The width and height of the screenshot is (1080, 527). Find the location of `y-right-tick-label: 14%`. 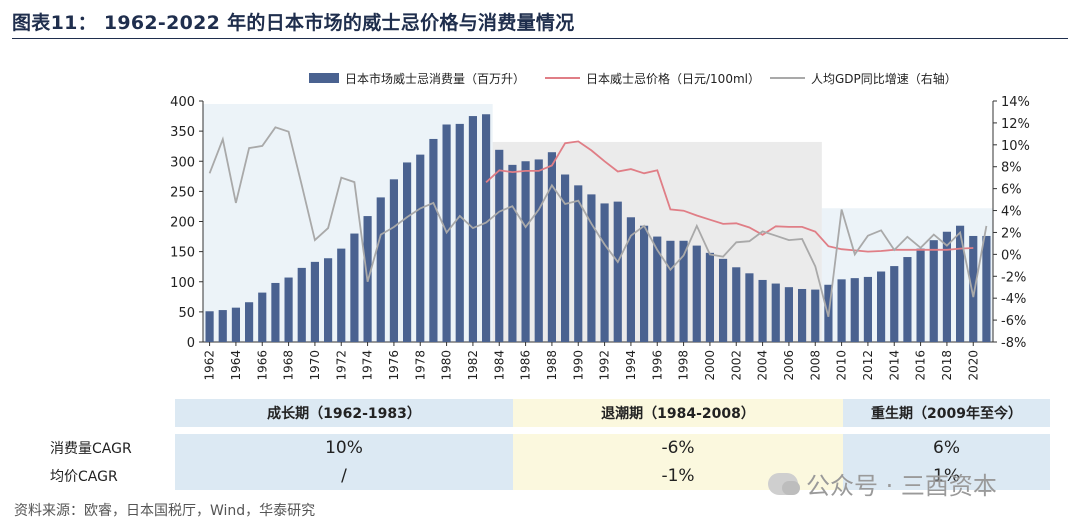

y-right-tick-label: 14% is located at coordinates (1015, 102).